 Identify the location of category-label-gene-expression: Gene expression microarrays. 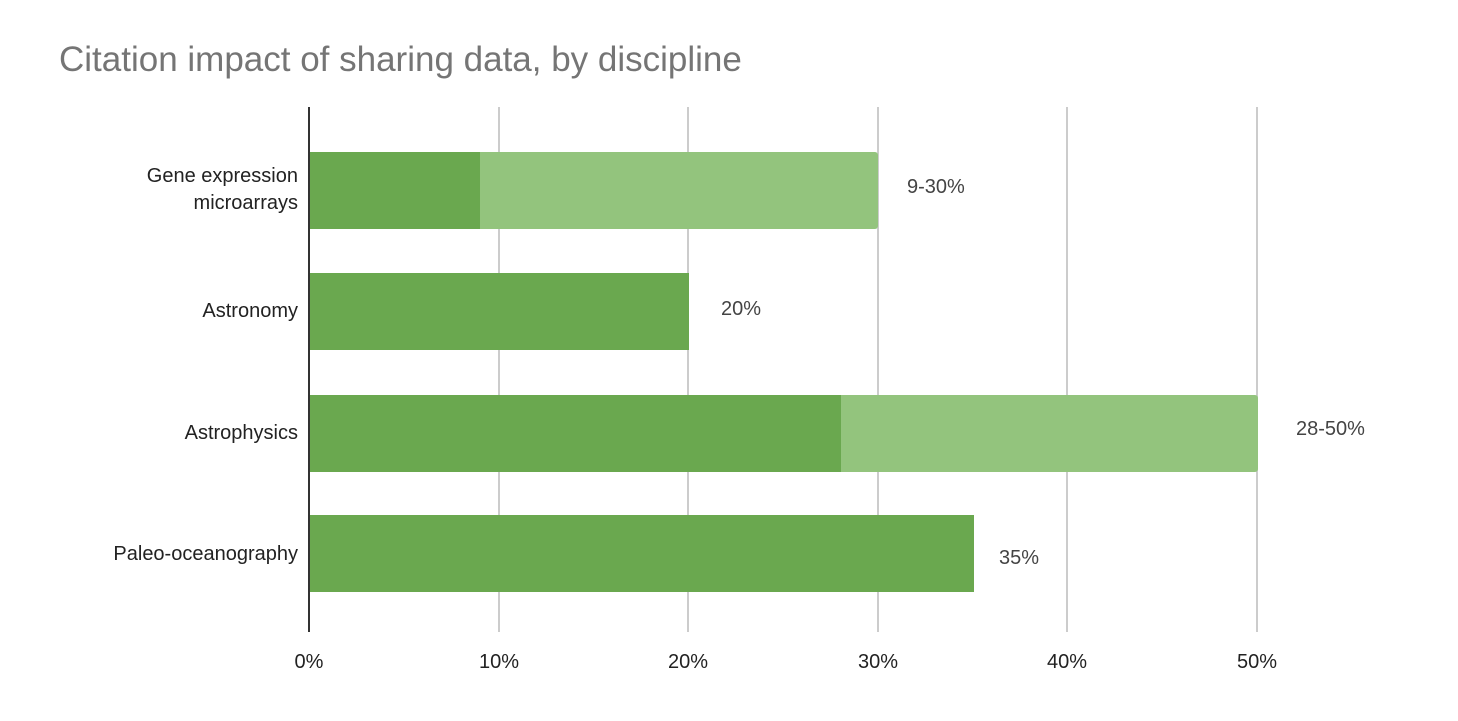
(222, 190).